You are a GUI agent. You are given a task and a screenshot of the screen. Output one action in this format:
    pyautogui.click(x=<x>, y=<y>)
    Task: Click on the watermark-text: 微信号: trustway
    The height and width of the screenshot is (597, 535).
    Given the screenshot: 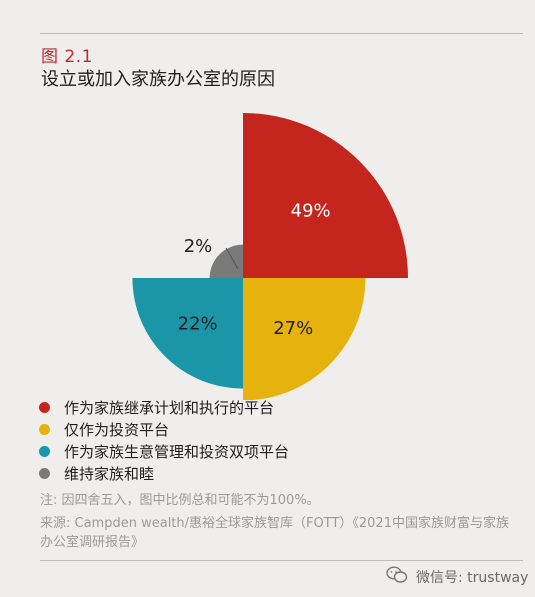 What is the action you would take?
    pyautogui.click(x=472, y=578)
    